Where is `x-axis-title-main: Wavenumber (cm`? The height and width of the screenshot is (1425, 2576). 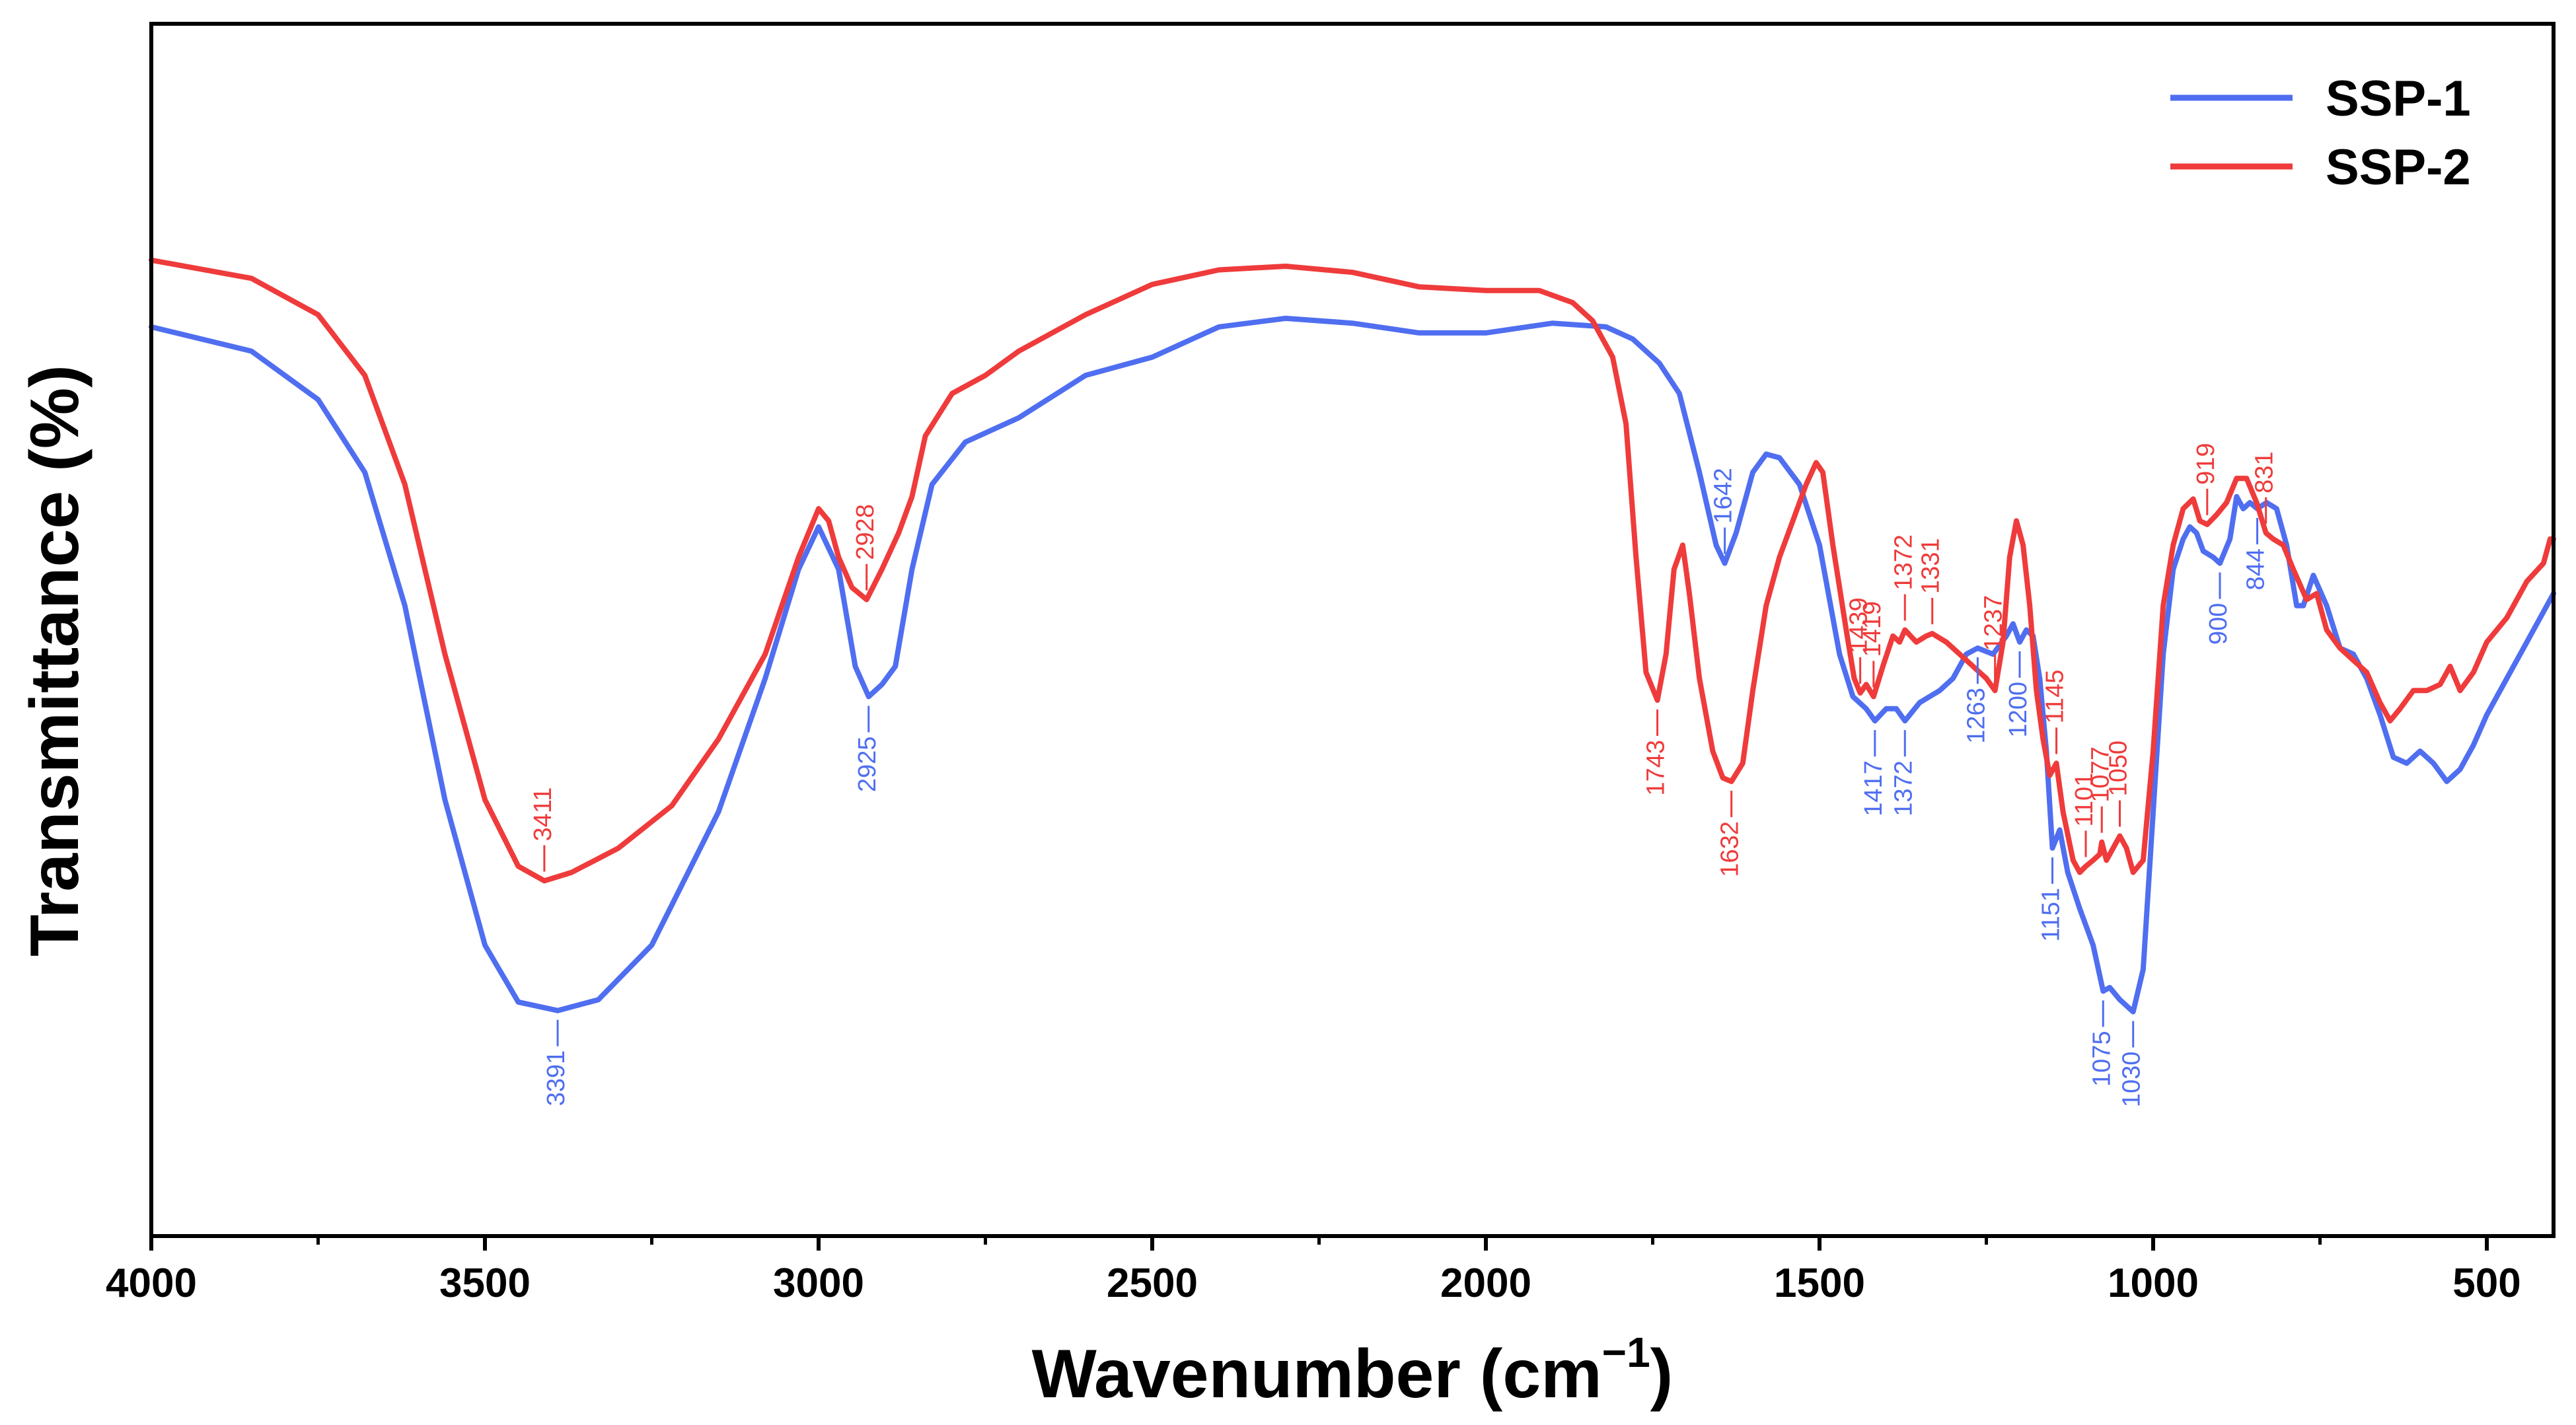
x-axis-title-main: Wavenumber (cm is located at coordinates (1317, 1374).